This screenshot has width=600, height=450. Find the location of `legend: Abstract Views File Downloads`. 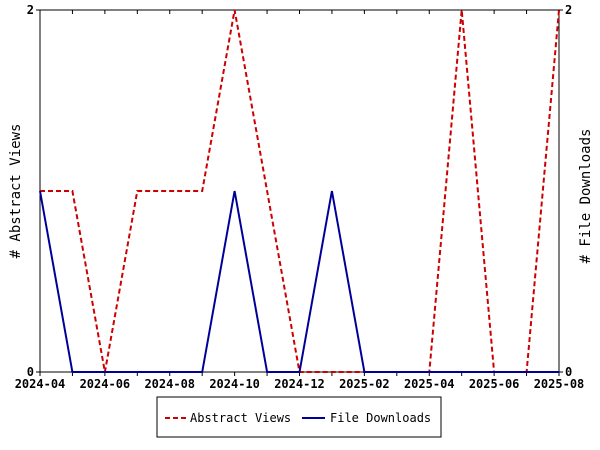

legend: Abstract Views File Downloads is located at coordinates (299, 417).